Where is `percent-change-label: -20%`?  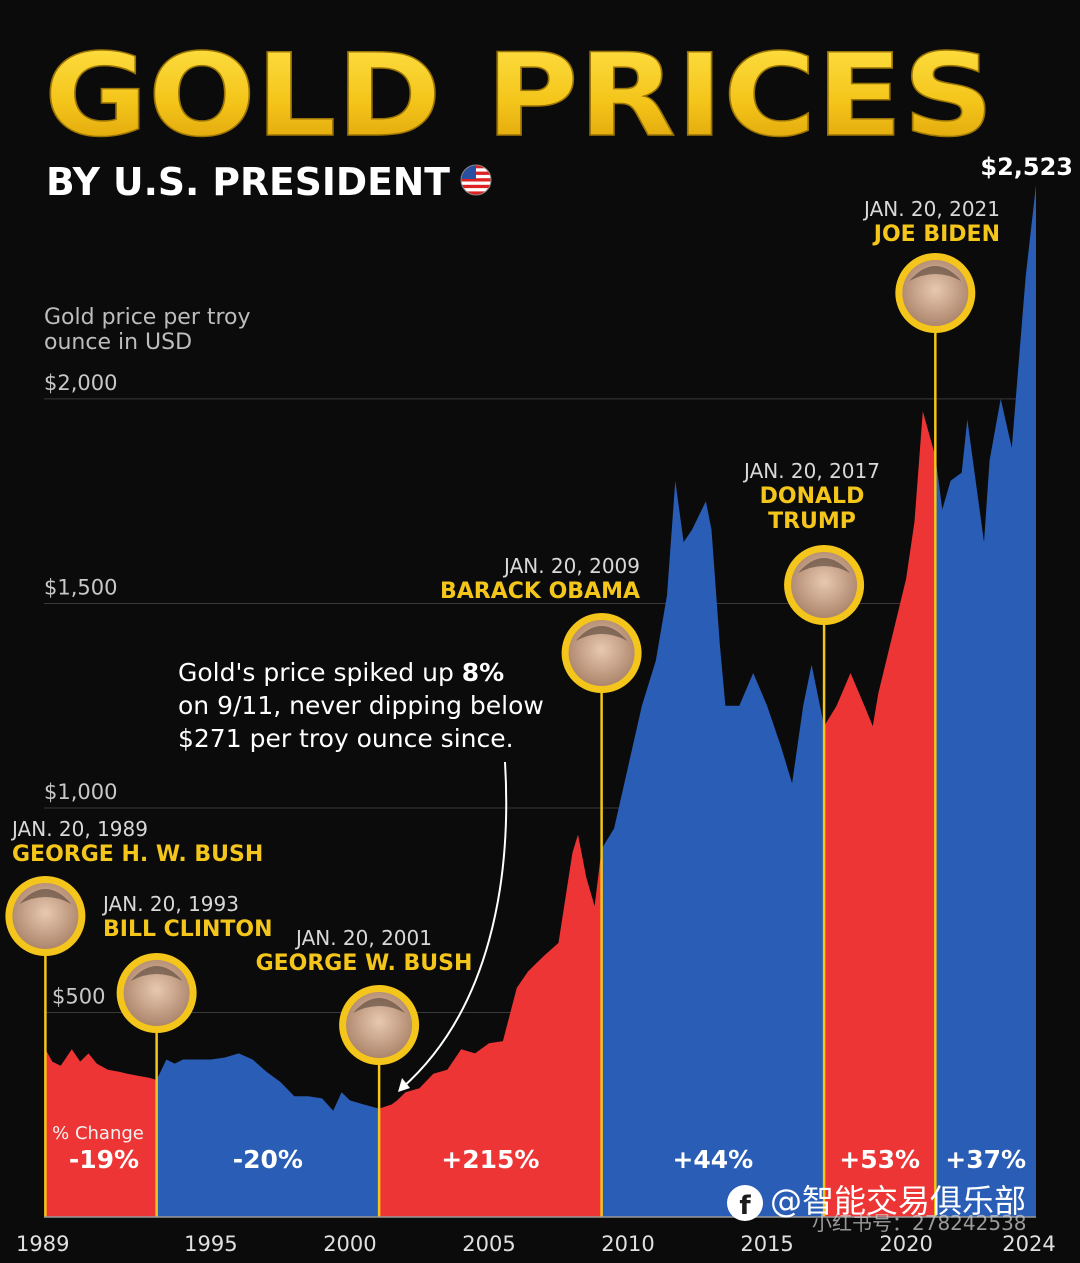 percent-change-label: -20% is located at coordinates (268, 1159).